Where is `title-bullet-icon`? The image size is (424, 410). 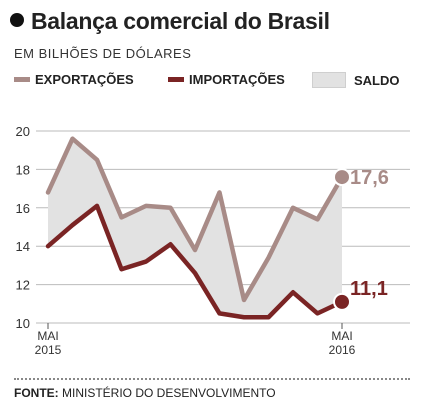 title-bullet-icon is located at coordinates (17, 20).